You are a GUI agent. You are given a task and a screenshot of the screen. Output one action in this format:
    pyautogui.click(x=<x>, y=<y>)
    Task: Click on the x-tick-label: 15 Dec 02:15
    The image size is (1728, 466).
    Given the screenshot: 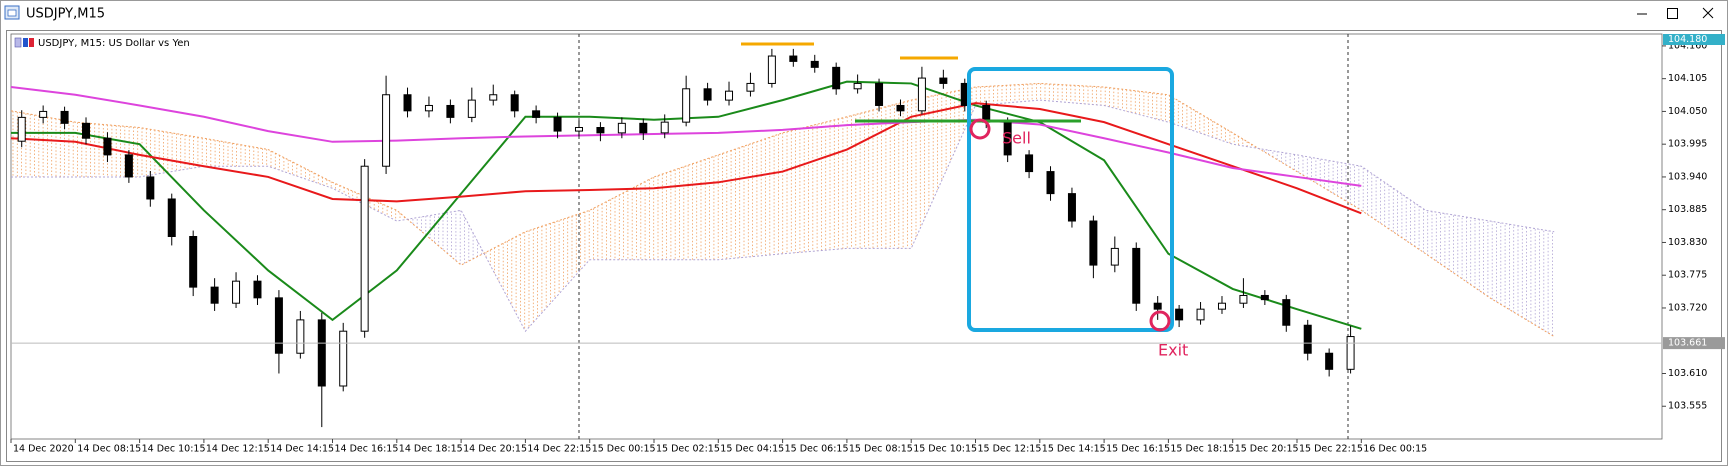 What is the action you would take?
    pyautogui.click(x=688, y=449)
    